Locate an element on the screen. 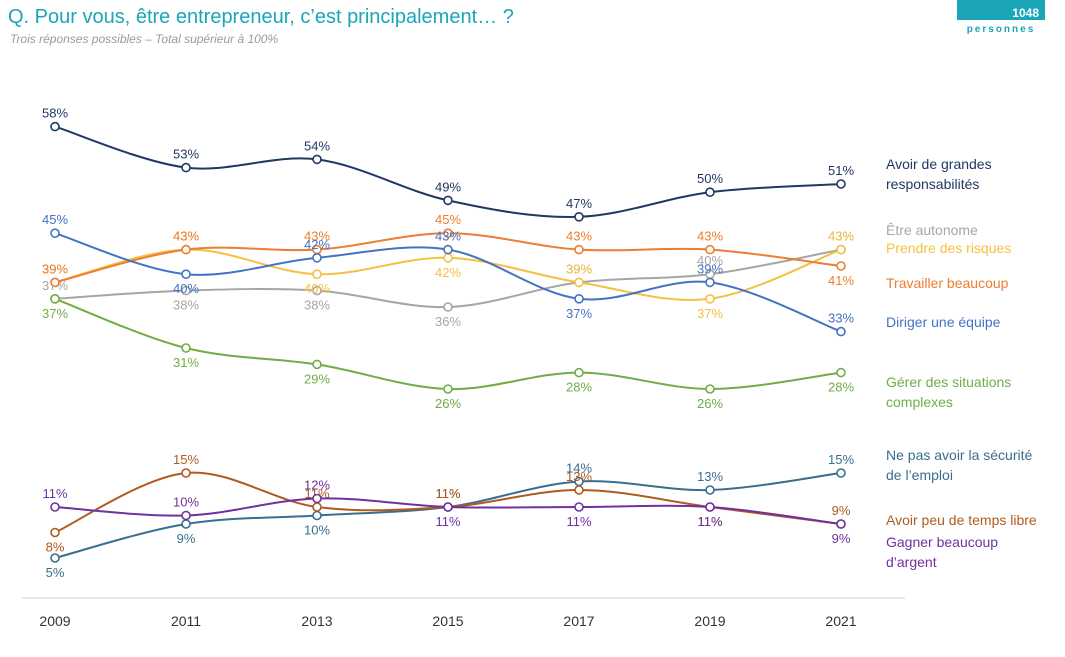 This screenshot has height=657, width=1065. respondents-badge-box: 1048 is located at coordinates (1001, 10).